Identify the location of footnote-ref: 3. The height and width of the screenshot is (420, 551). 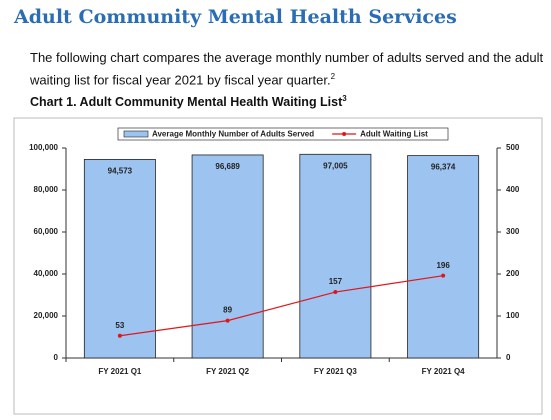
(344, 98).